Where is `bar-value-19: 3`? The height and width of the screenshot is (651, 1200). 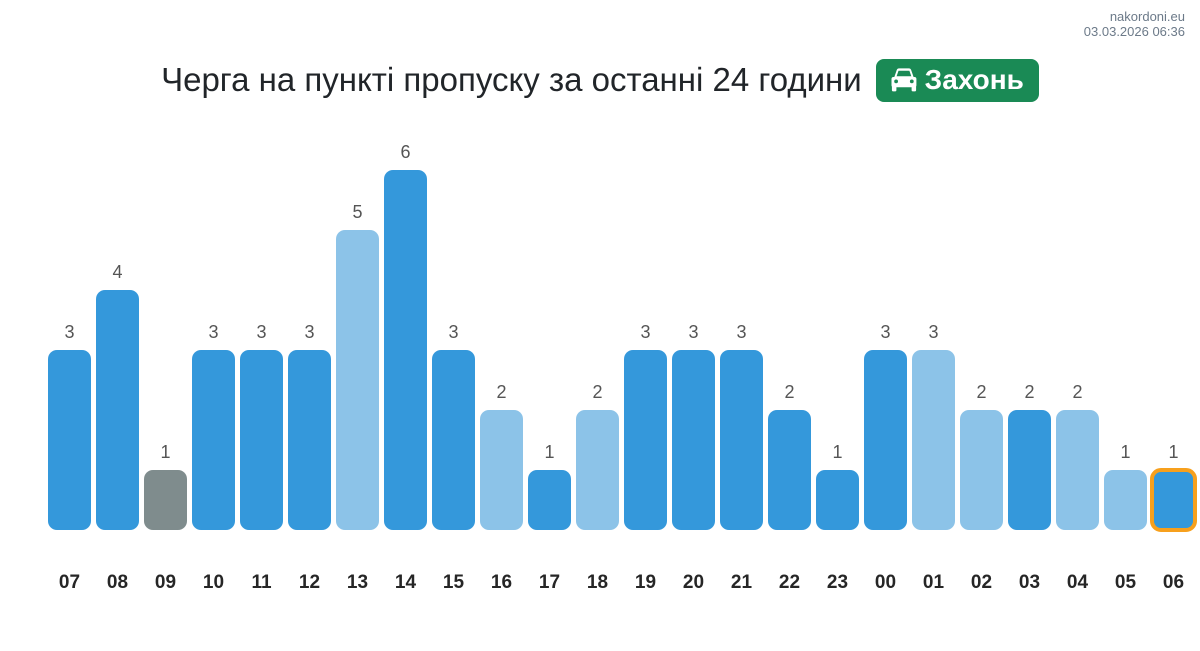 bar-value-19: 3 is located at coordinates (645, 332).